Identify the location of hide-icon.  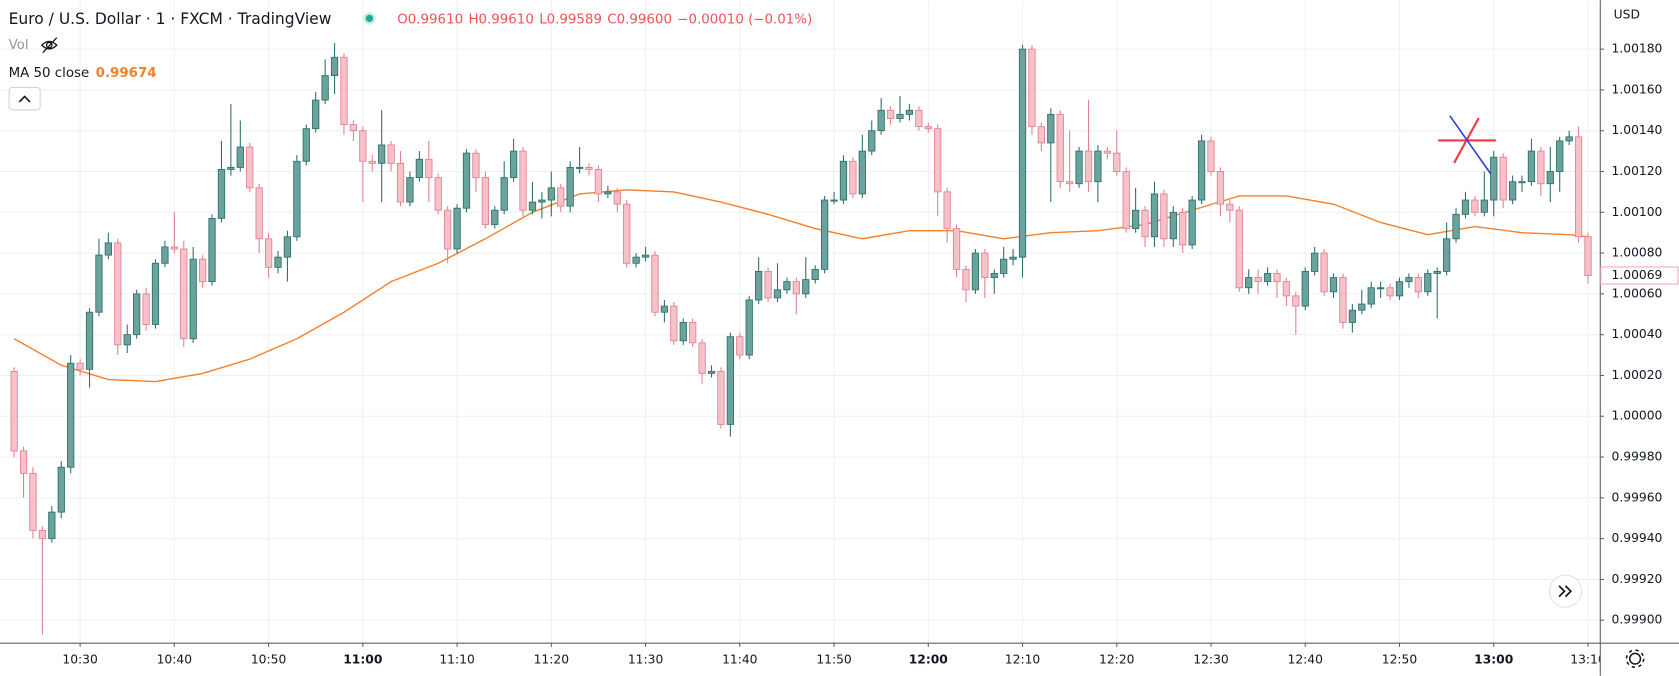
(49, 45).